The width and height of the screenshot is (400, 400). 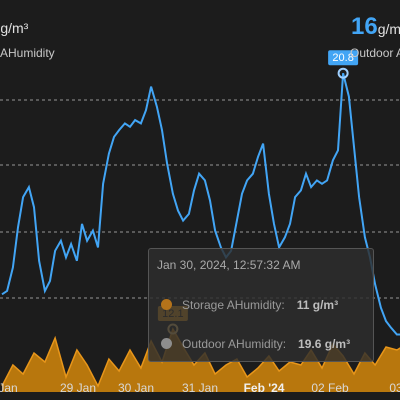 I want to click on x-tick-label: 03, so click(x=394, y=388).